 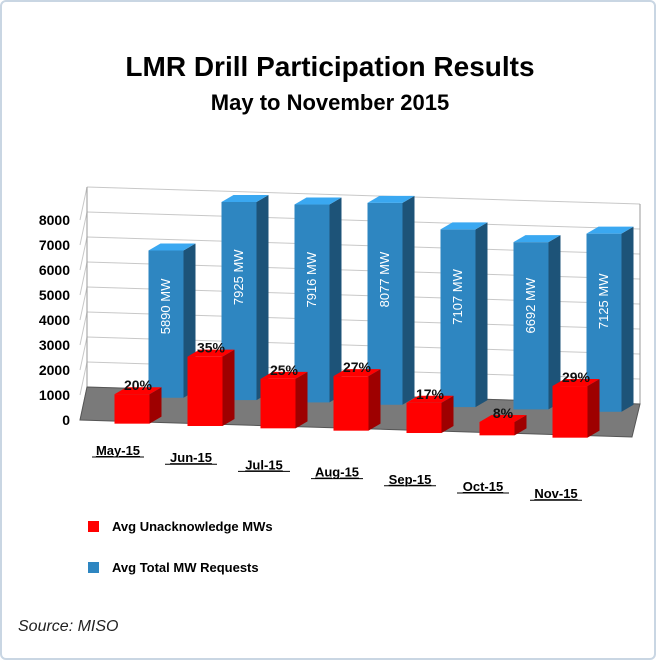 What do you see at coordinates (430, 399) in the screenshot?
I see `unack-bar-4-top` at bounding box center [430, 399].